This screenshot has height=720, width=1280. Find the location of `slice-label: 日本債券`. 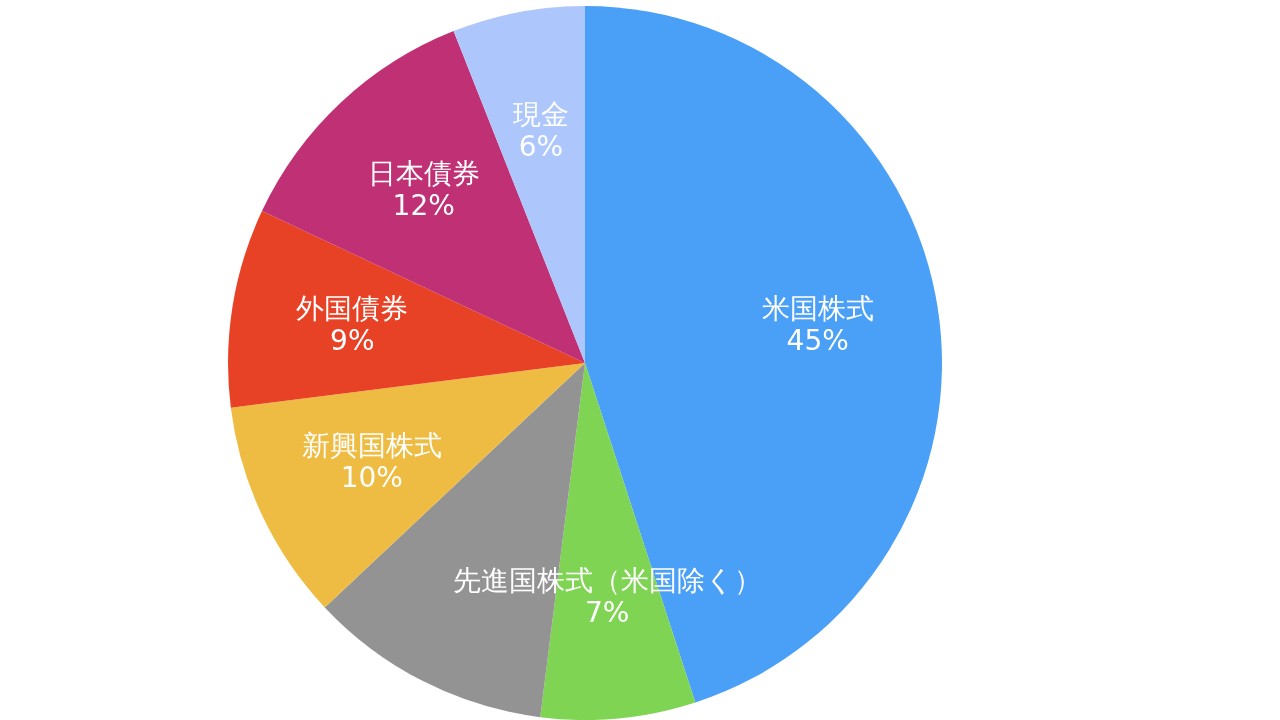

slice-label: 日本債券 is located at coordinates (423, 174).